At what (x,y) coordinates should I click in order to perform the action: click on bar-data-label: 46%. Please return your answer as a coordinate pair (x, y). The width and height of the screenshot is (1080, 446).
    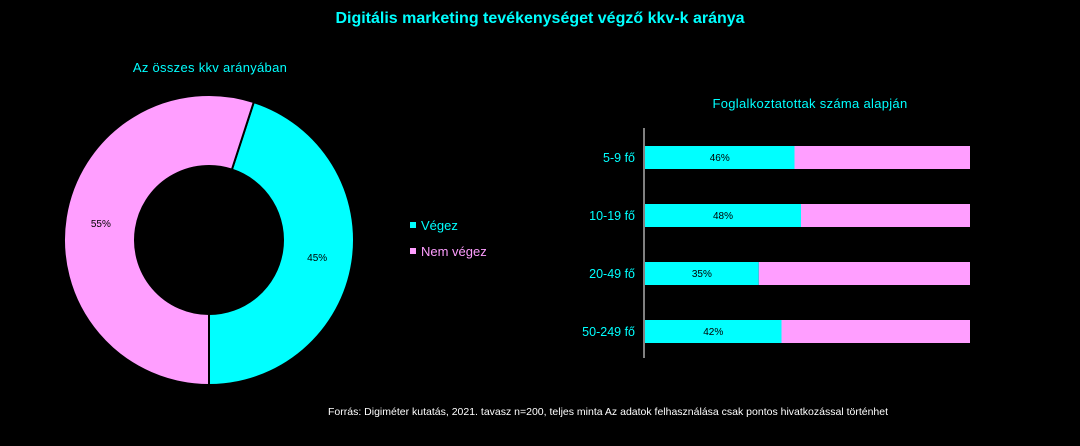
    Looking at the image, I should click on (720, 158).